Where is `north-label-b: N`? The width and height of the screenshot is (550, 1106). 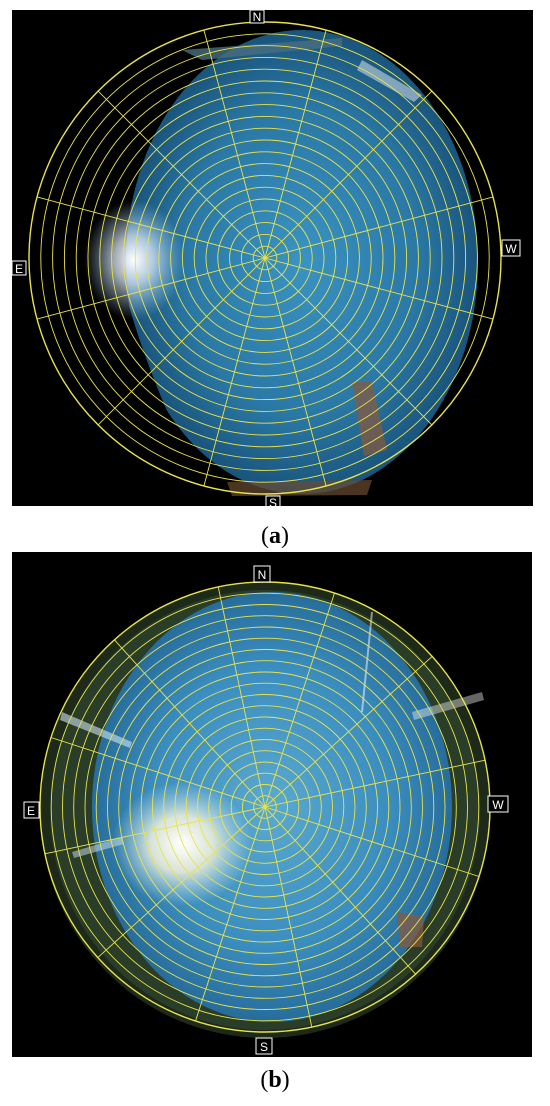 north-label-b: N is located at coordinates (262, 574).